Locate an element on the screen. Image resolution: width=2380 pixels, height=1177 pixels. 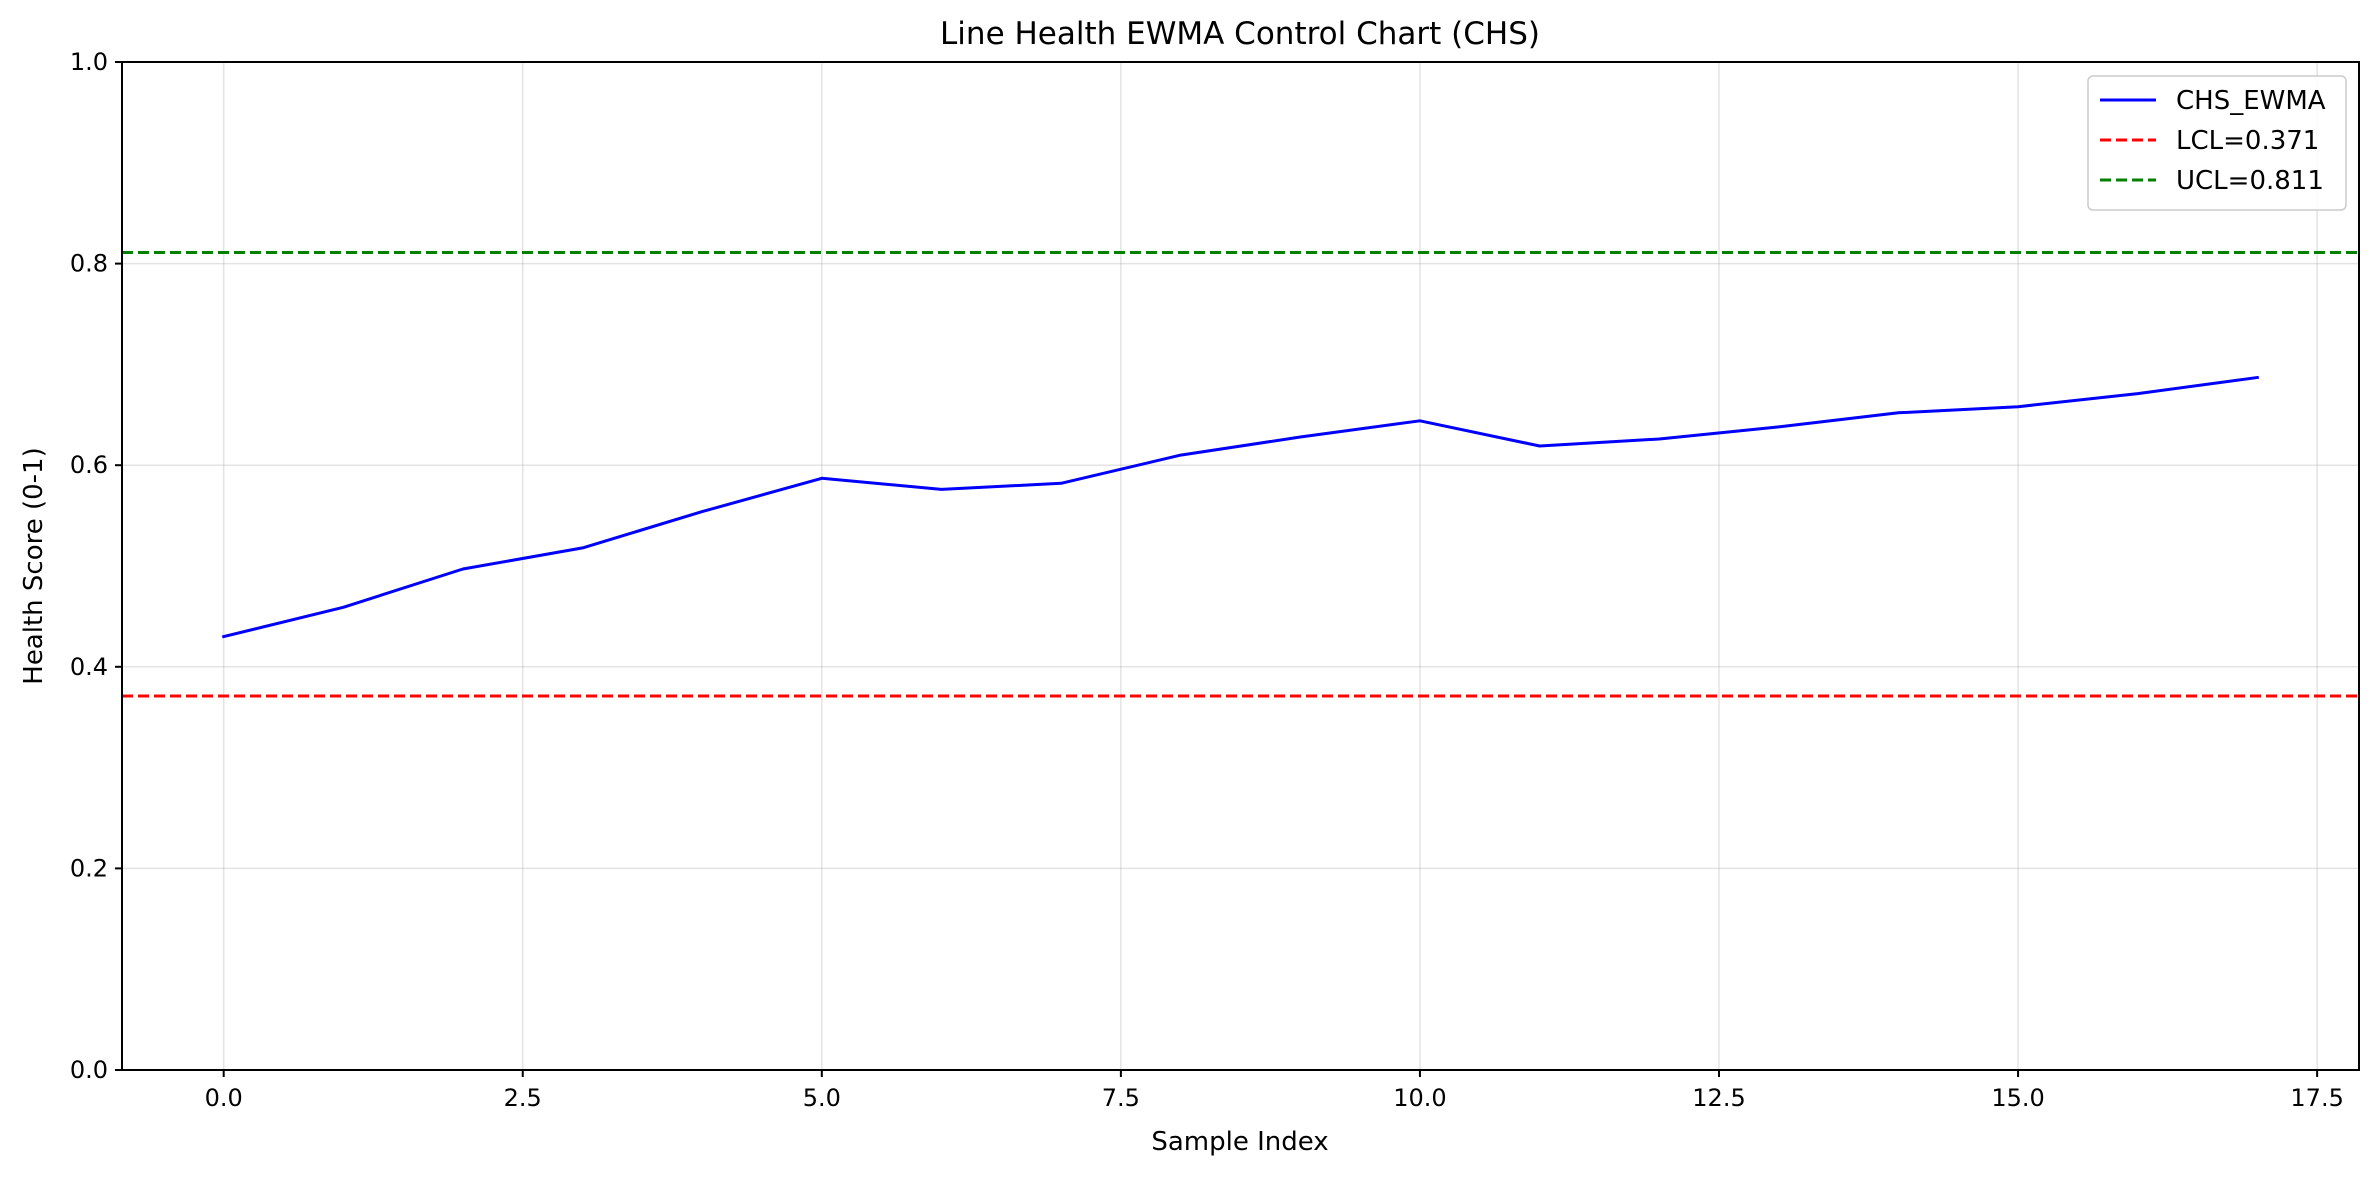
y-tick-label: 0.8 is located at coordinates (89, 264).